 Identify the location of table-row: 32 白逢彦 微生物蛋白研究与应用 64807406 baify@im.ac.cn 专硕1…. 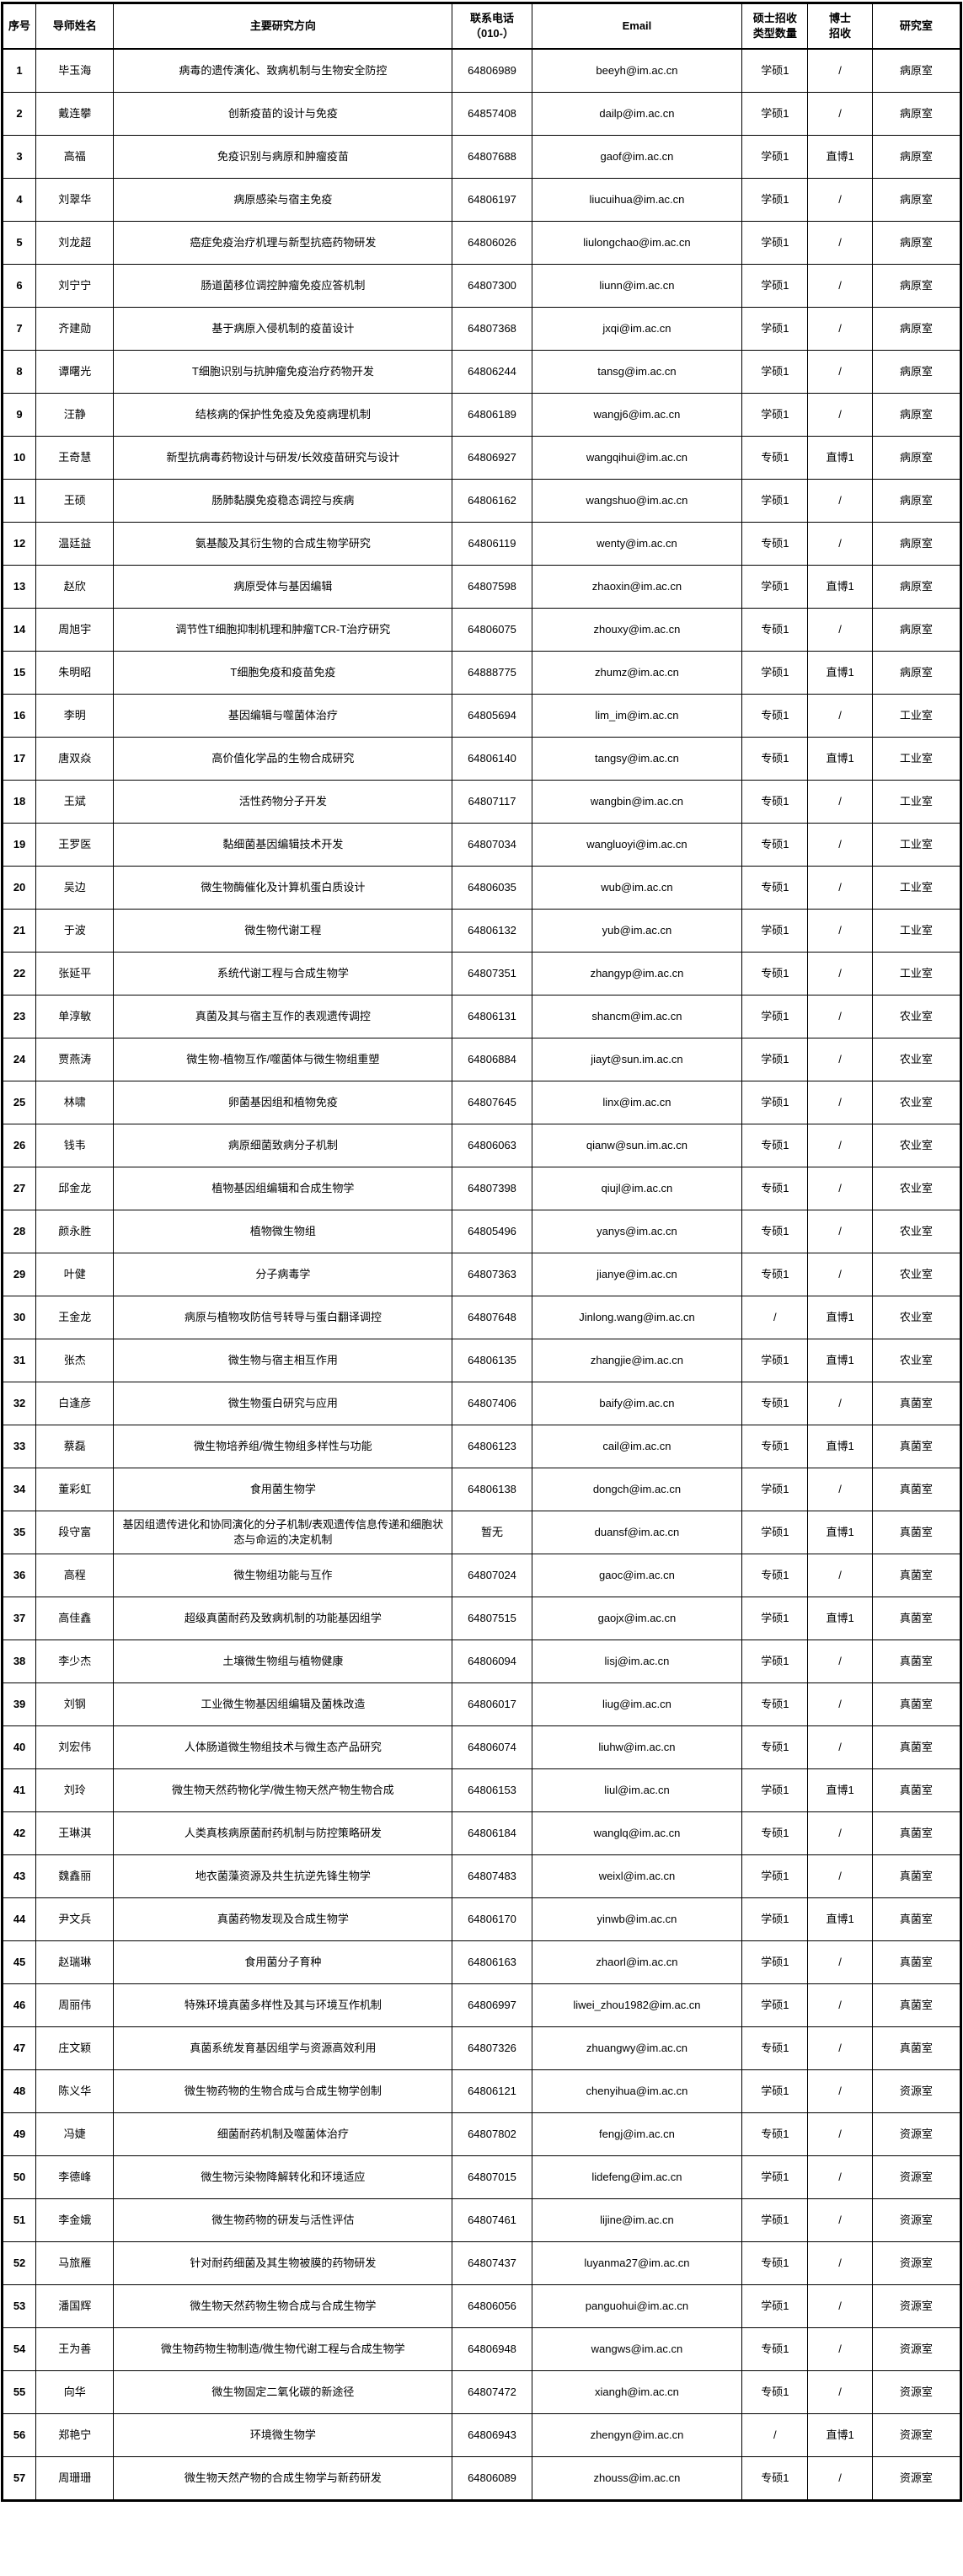
(481, 1403).